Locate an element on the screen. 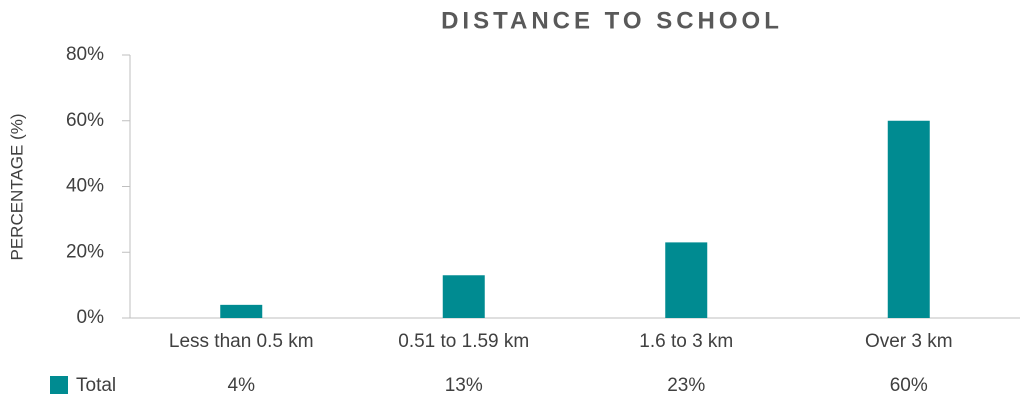  y-tick-label: 80% is located at coordinates (85, 54).